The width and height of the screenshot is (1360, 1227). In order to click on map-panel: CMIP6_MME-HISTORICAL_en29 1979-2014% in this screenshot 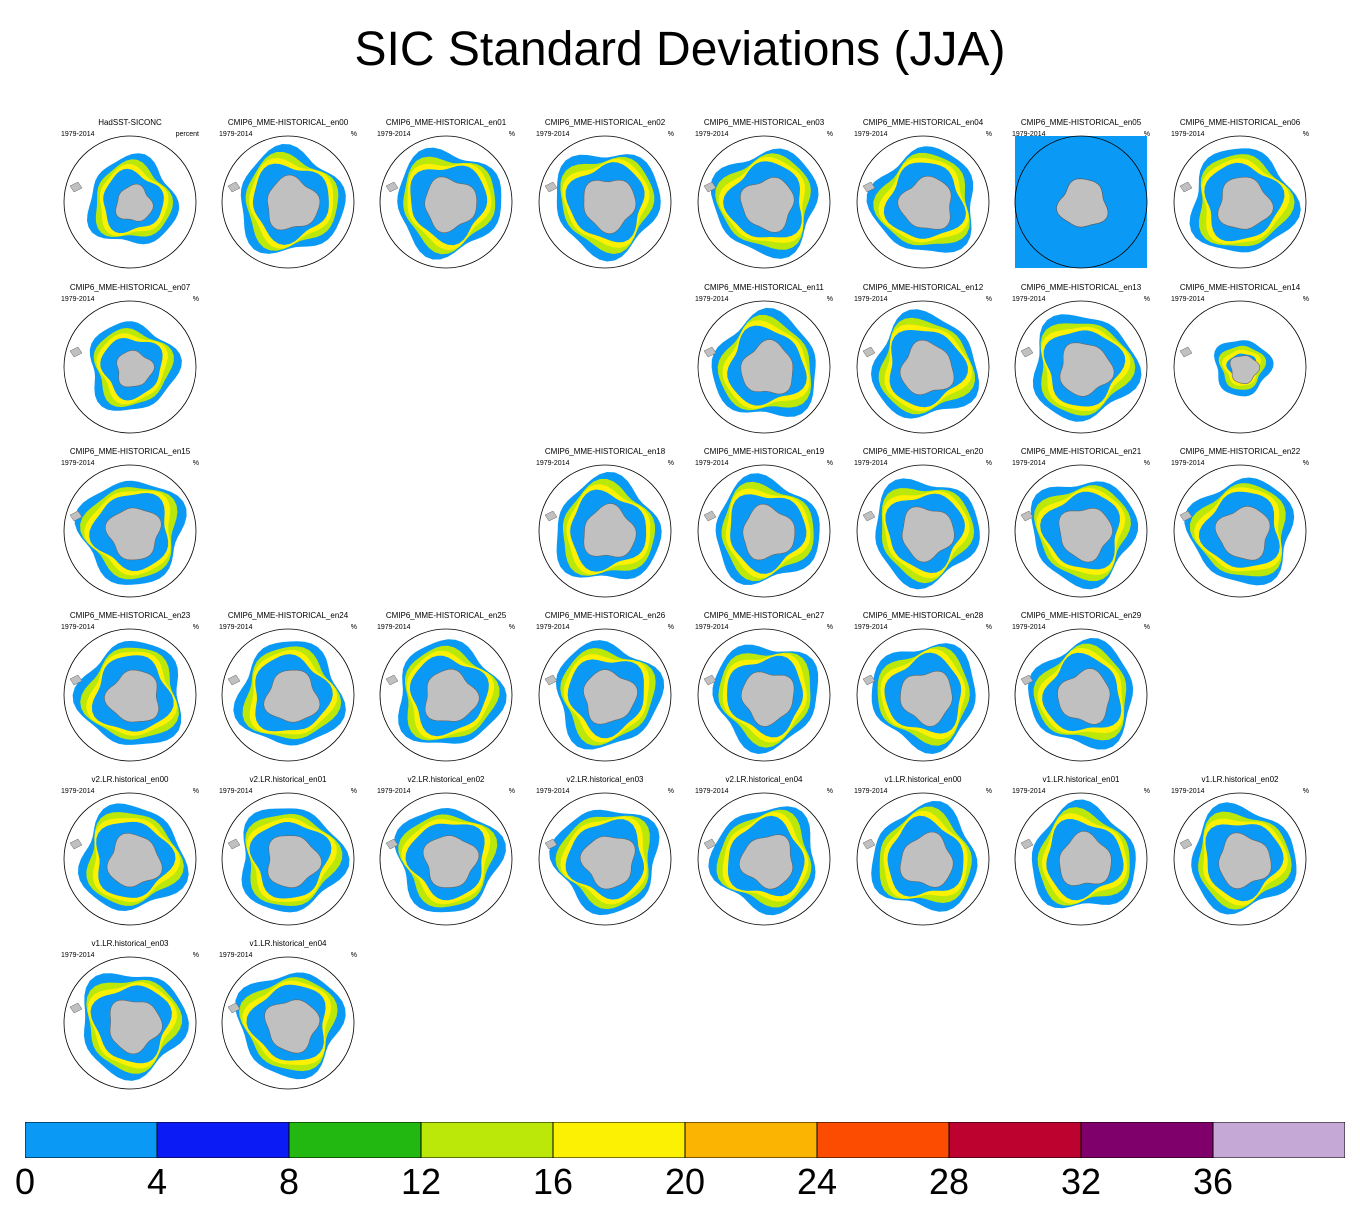, I will do `click(1081, 690)`.